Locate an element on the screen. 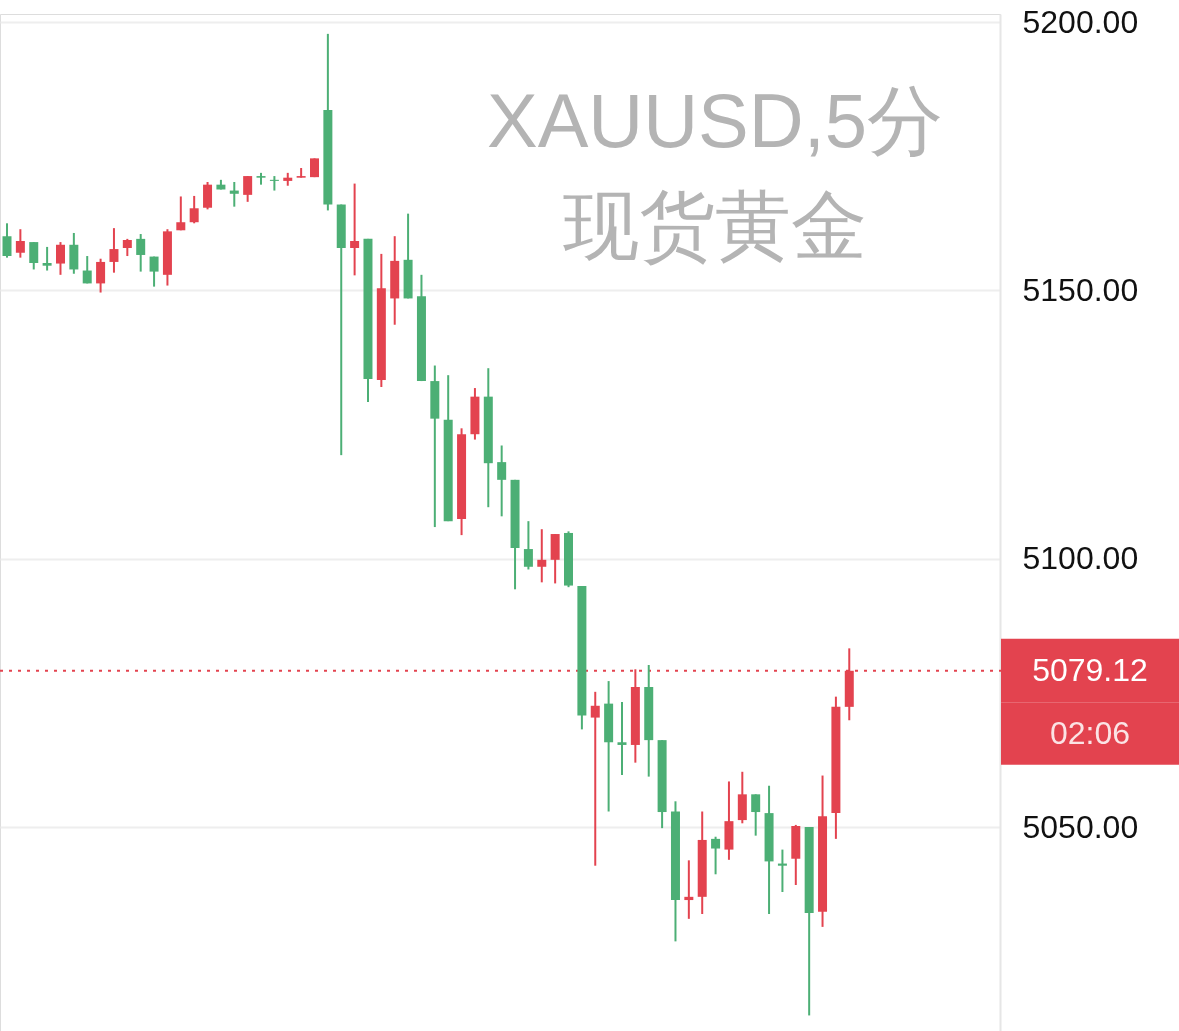 This screenshot has height=1031, width=1179. y-tick-label: 5200.00 is located at coordinates (1080, 21).